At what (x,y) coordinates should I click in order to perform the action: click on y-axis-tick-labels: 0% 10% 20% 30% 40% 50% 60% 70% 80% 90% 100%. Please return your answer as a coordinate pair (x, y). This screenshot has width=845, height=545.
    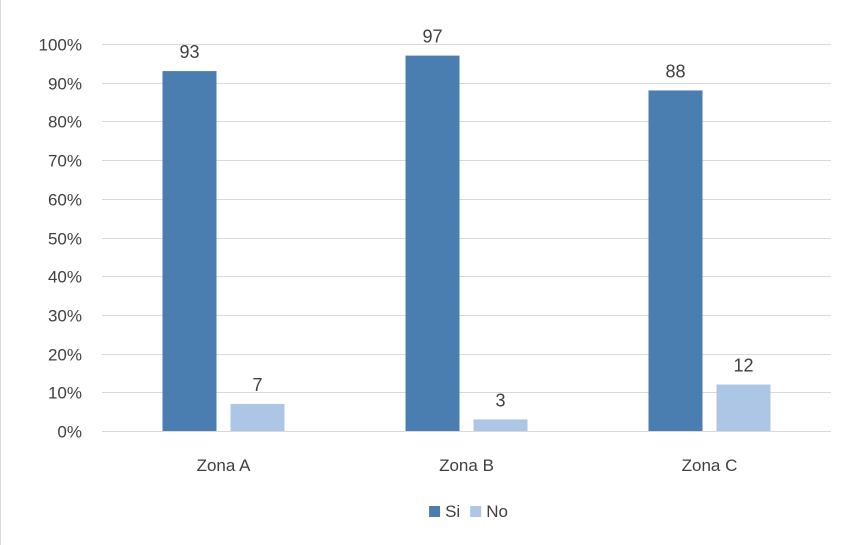
    Looking at the image, I should click on (60, 239).